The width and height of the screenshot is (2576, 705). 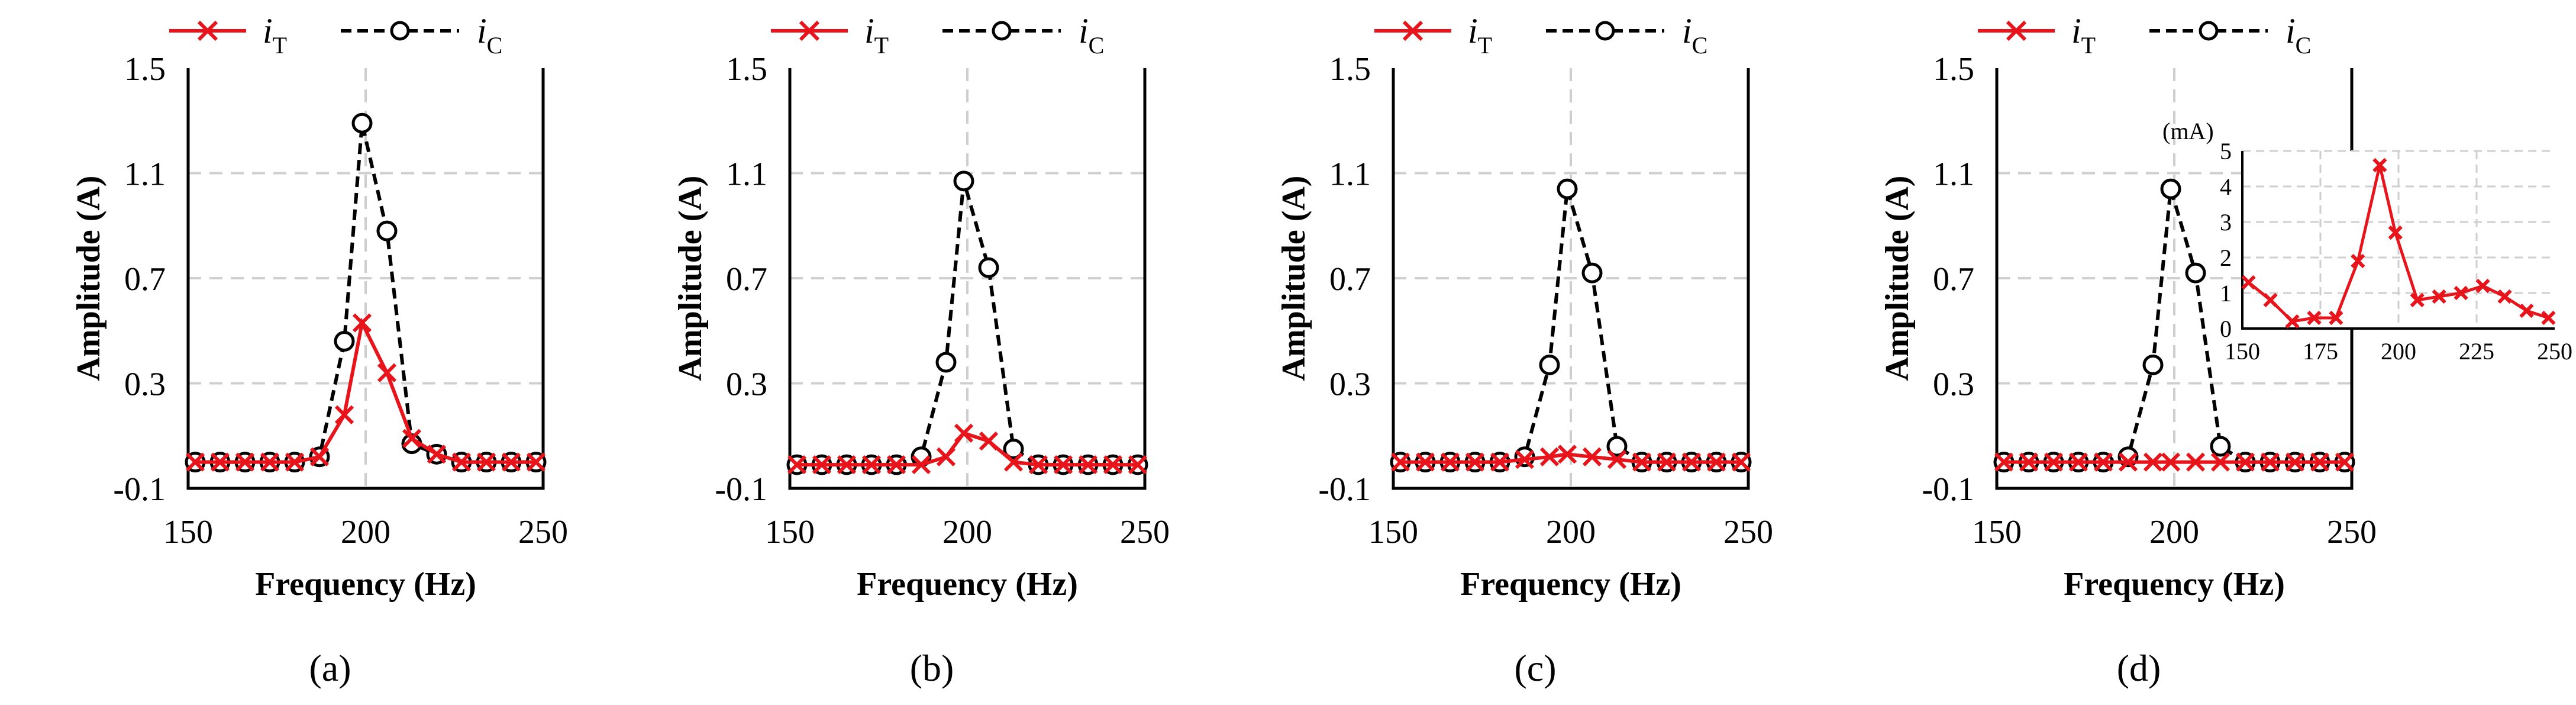 What do you see at coordinates (330, 668) in the screenshot?
I see `panel-label: (a)` at bounding box center [330, 668].